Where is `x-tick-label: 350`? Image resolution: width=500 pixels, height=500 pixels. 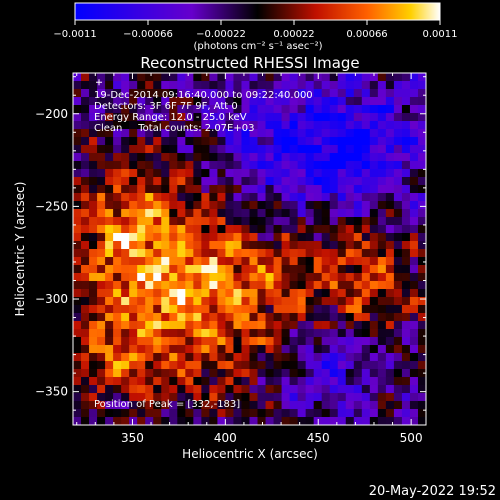
x-tick-label: 350 is located at coordinates (132, 438).